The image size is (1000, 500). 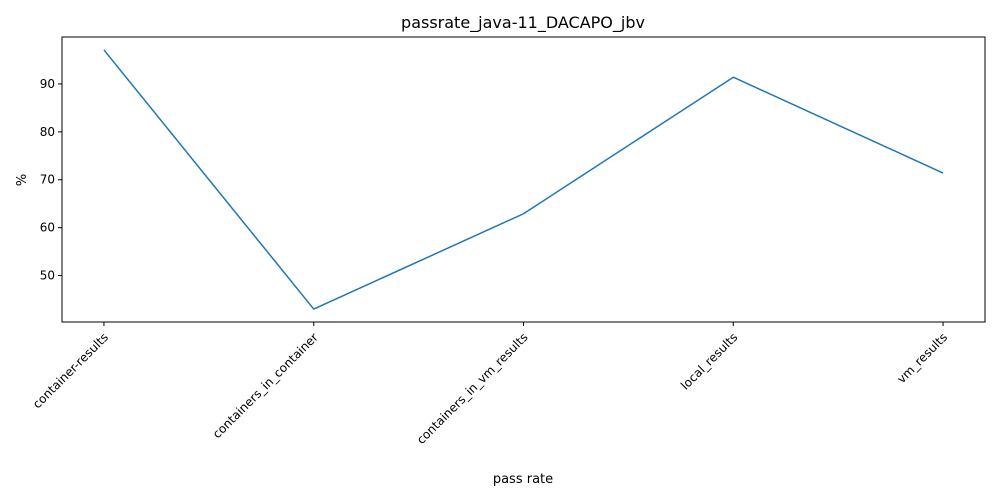 I want to click on x-axis-label: pass rate, so click(x=523, y=479).